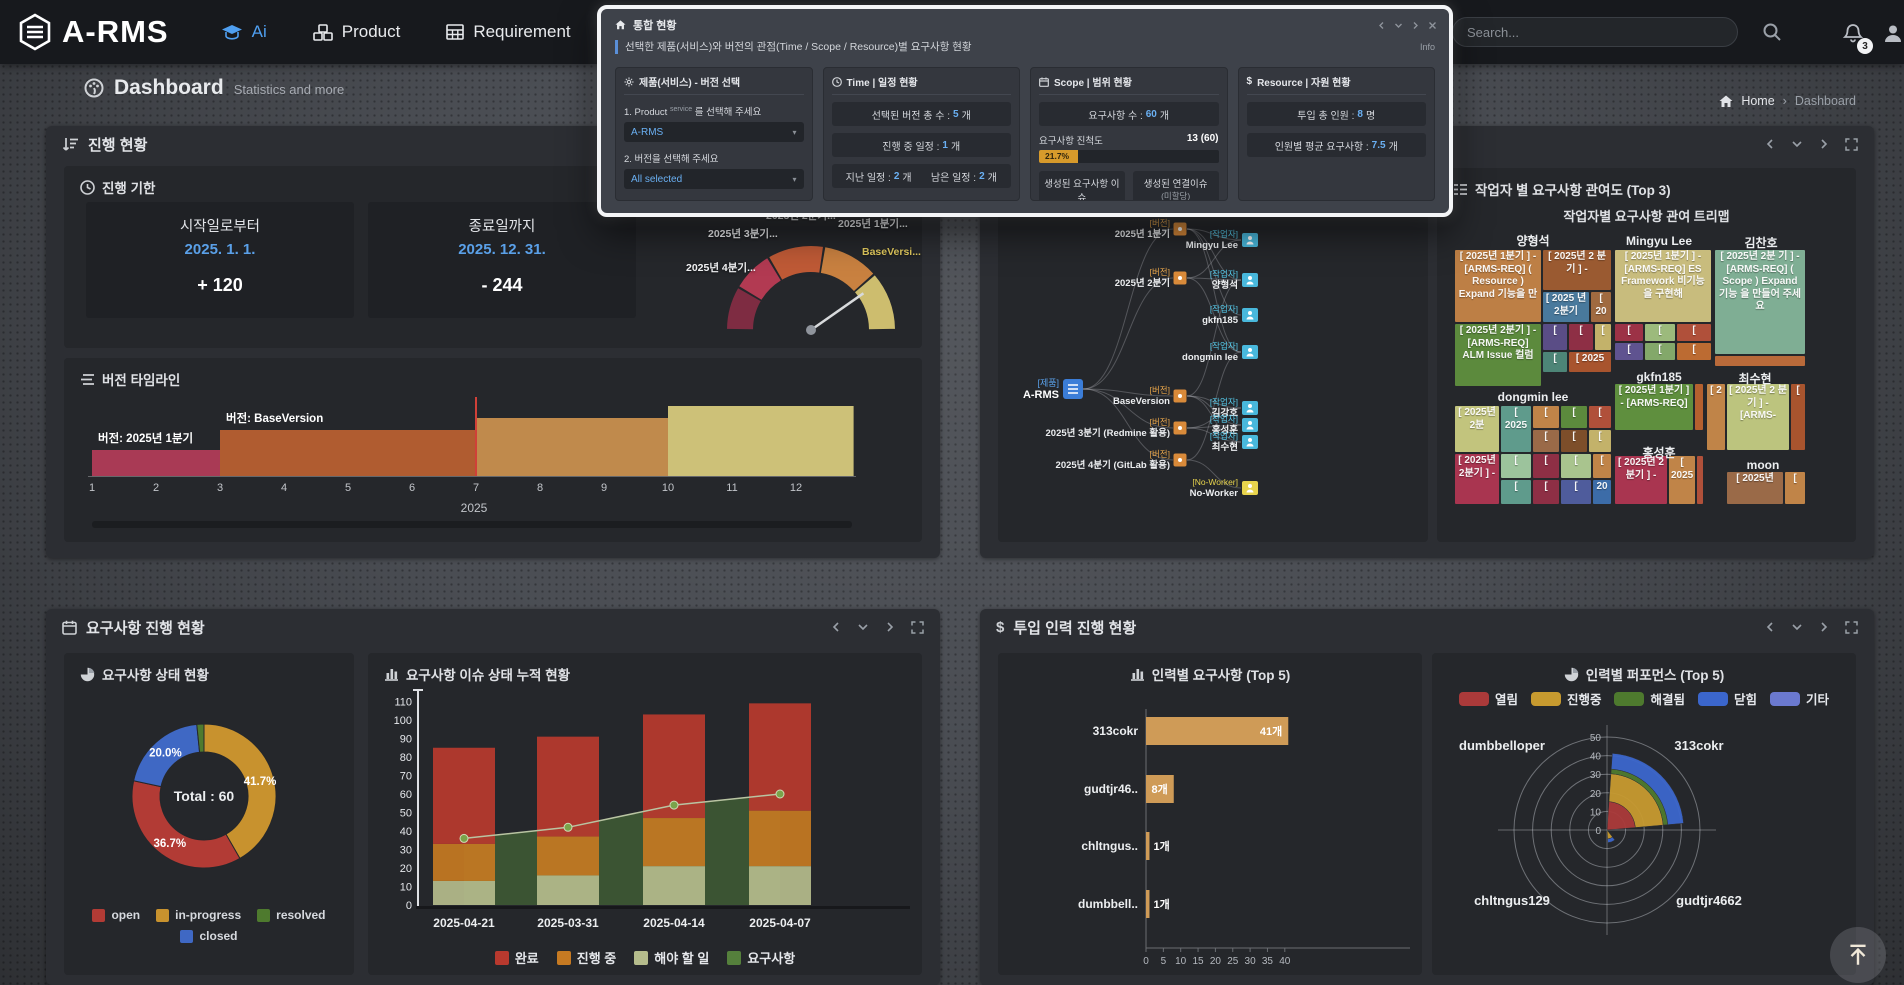 Image resolution: width=1904 pixels, height=985 pixels. Describe the element at coordinates (1129, 148) in the screenshot. I see `progress-block: 요구사항 진척도 13 (60) 21.7%` at that location.